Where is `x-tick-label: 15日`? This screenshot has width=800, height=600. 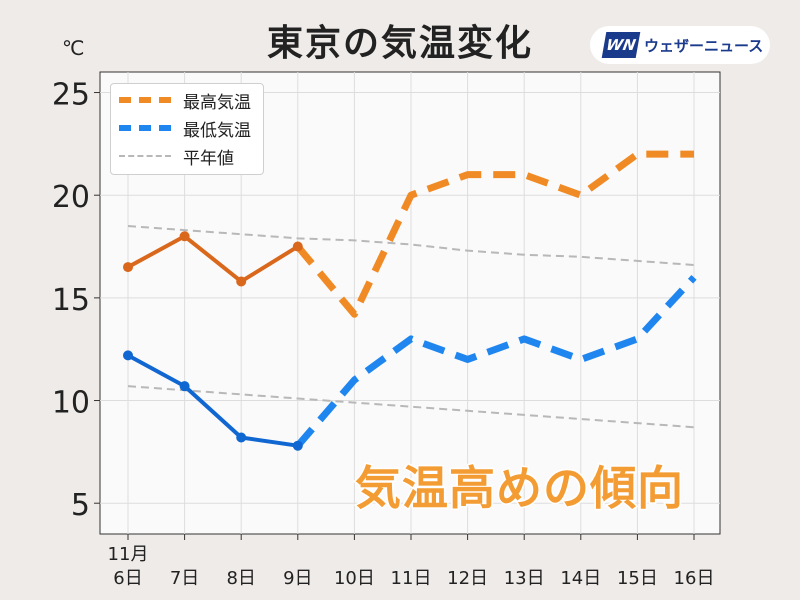
x-tick-label: 15日 is located at coordinates (637, 578).